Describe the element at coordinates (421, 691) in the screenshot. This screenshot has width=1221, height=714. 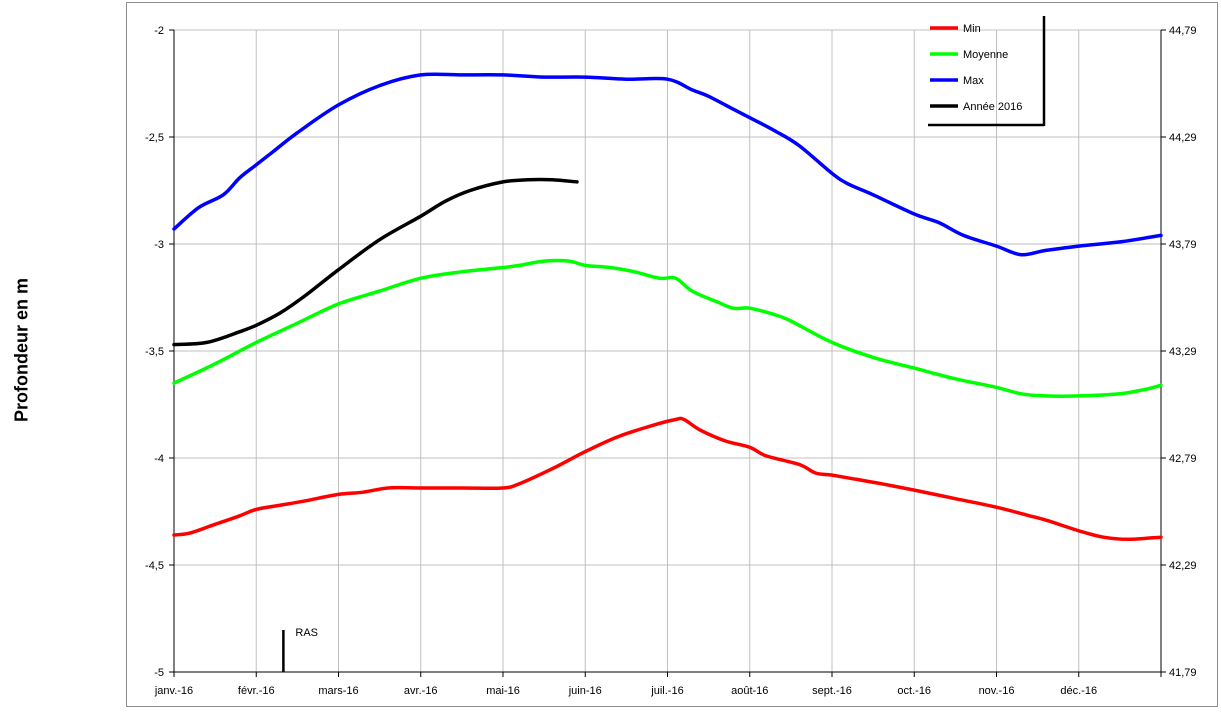
I see `x-tick-label: avr.-16` at that location.